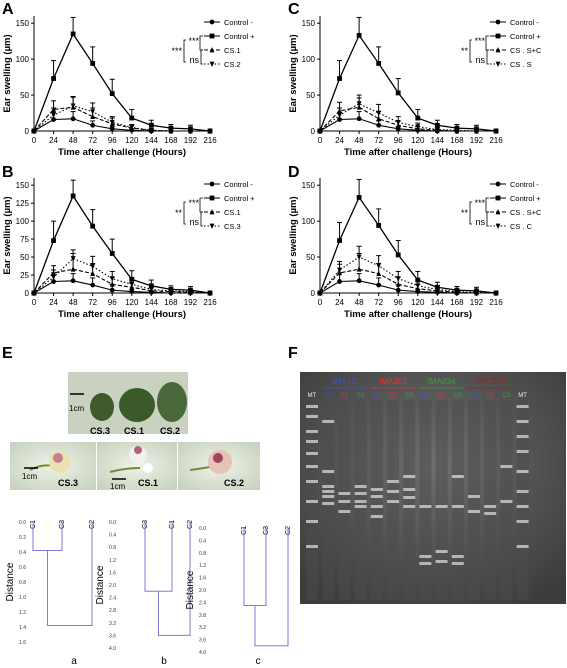  Describe the element at coordinates (418, 140) in the screenshot. I see `x-tick-label: 120` at that location.